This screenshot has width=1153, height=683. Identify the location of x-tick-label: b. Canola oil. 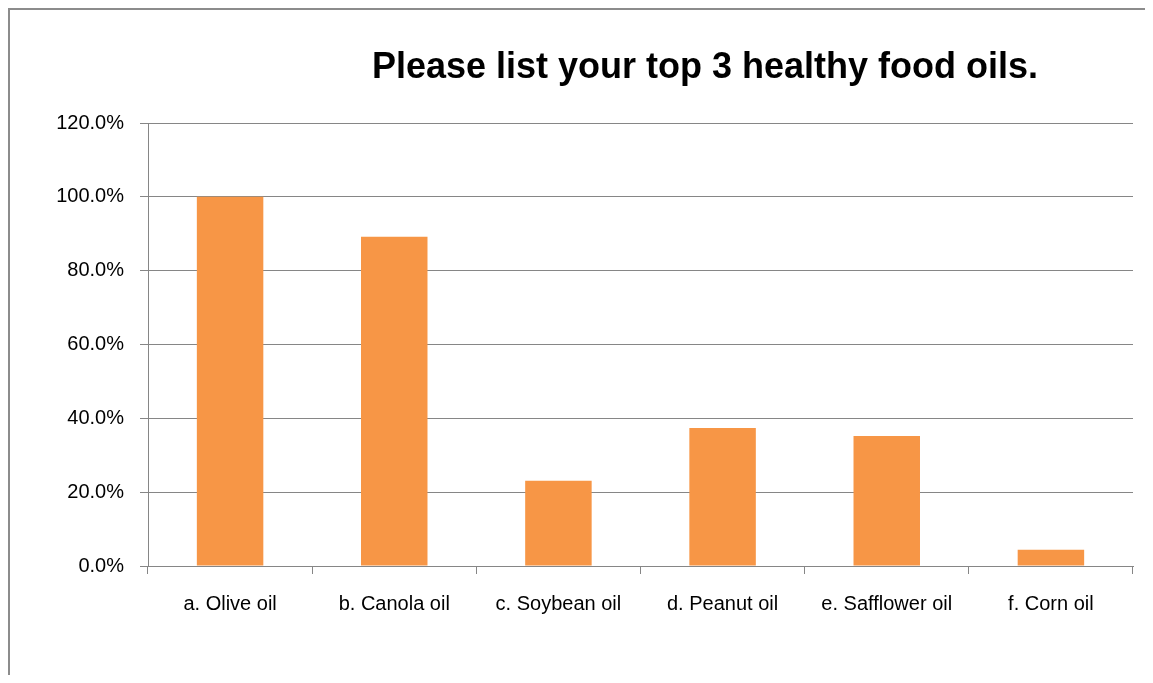
(394, 602).